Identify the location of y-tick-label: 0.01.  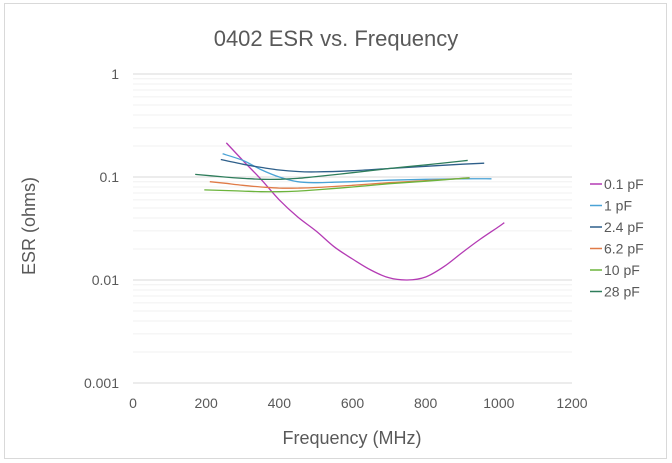
(105, 280).